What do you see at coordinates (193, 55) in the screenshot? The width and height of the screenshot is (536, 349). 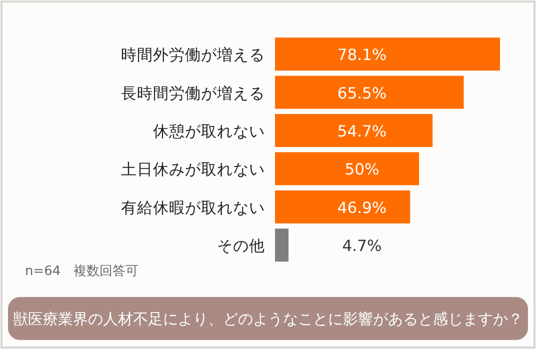 I see `y-tick-label: 時間外労働が増える` at bounding box center [193, 55].